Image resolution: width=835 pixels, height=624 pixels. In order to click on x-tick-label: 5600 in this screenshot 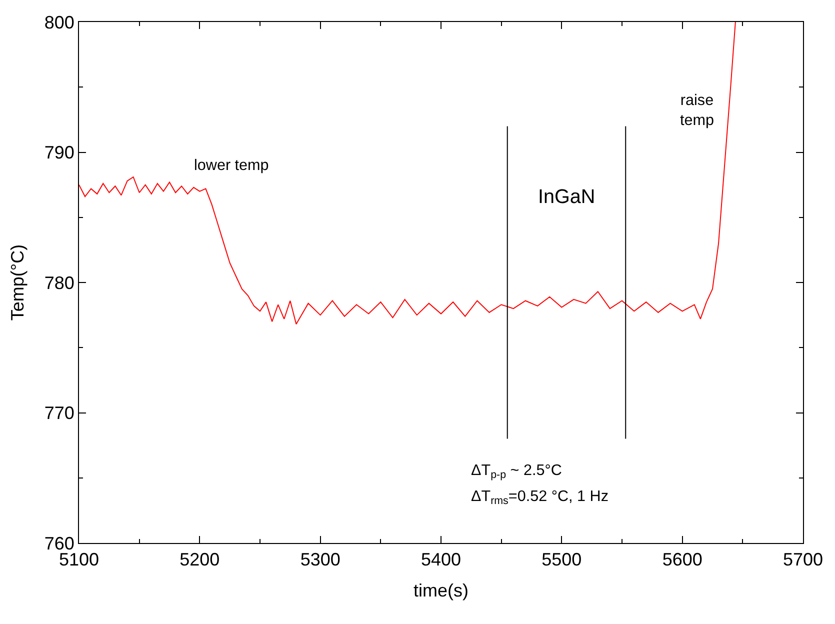, I will do `click(682, 560)`.